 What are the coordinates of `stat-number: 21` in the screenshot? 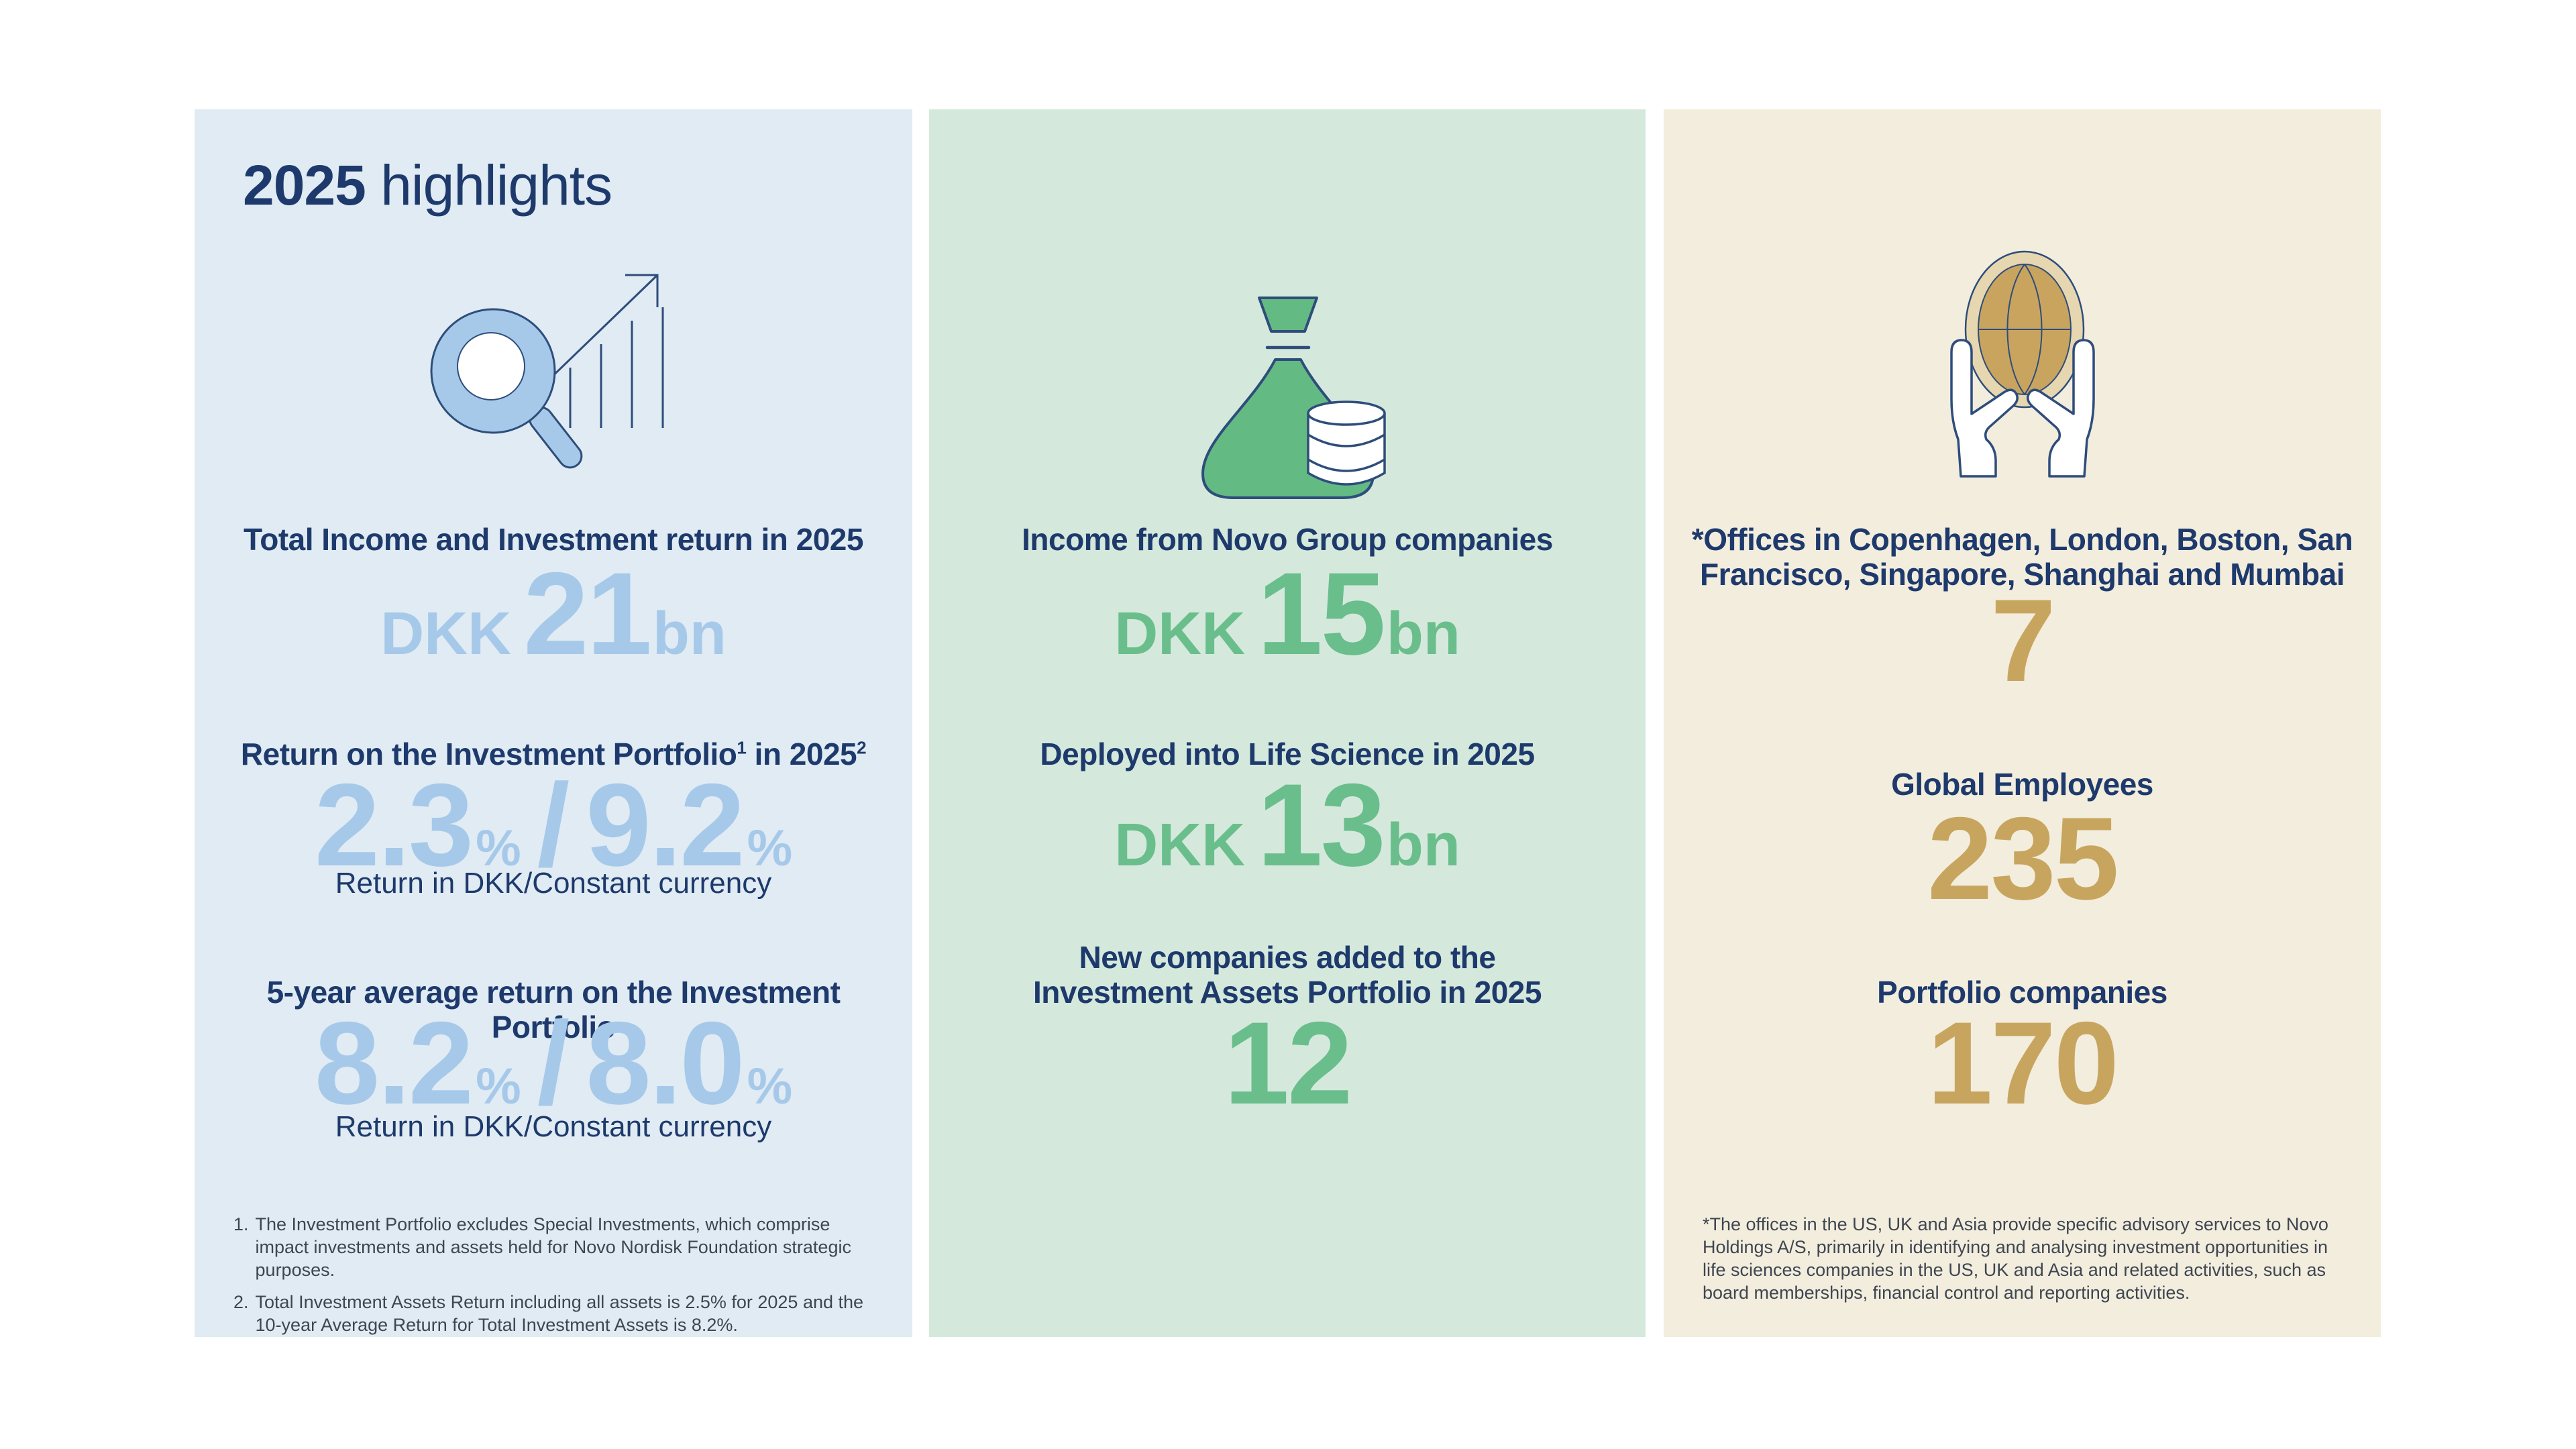 It's located at (587, 614).